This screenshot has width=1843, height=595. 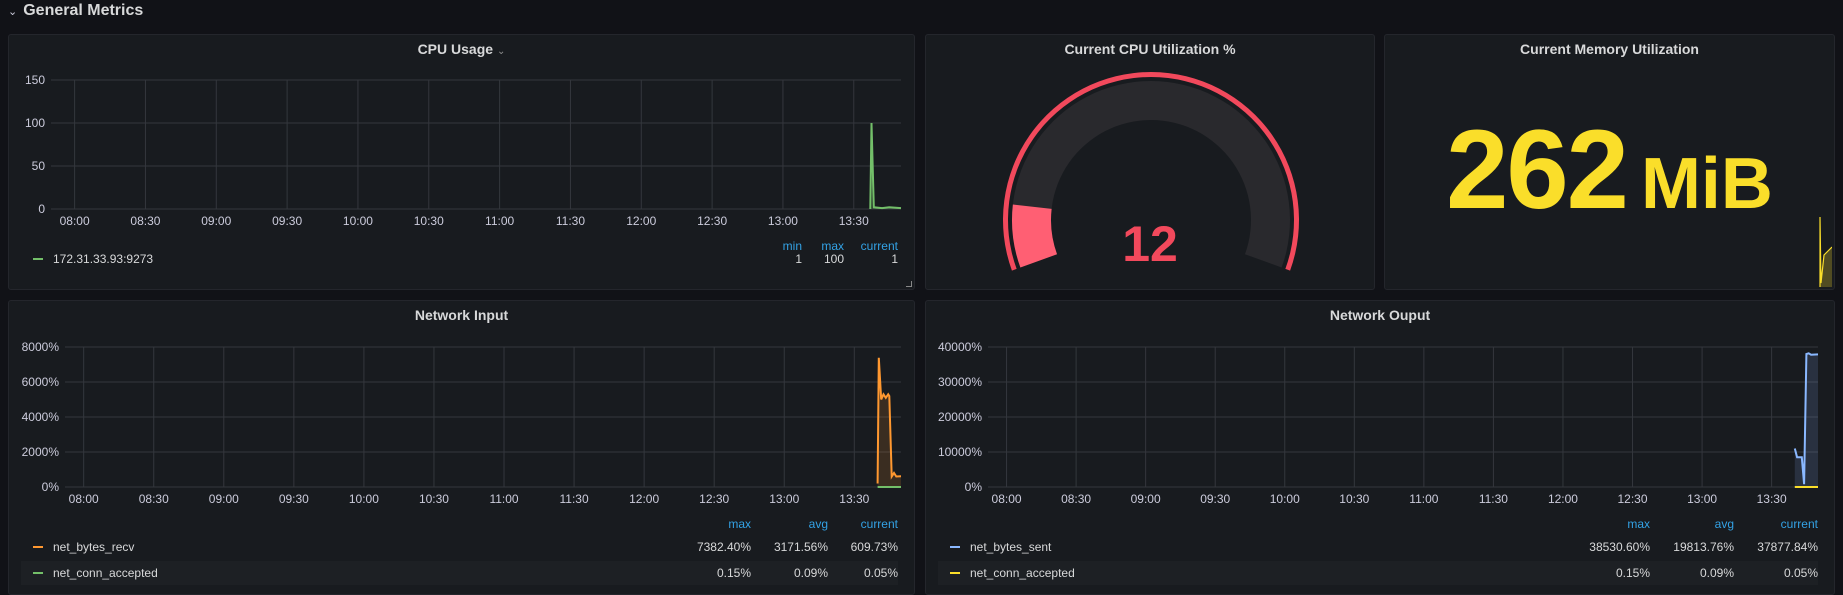 What do you see at coordinates (1716, 573) in the screenshot?
I see `legend-value-avg: 0.09%` at bounding box center [1716, 573].